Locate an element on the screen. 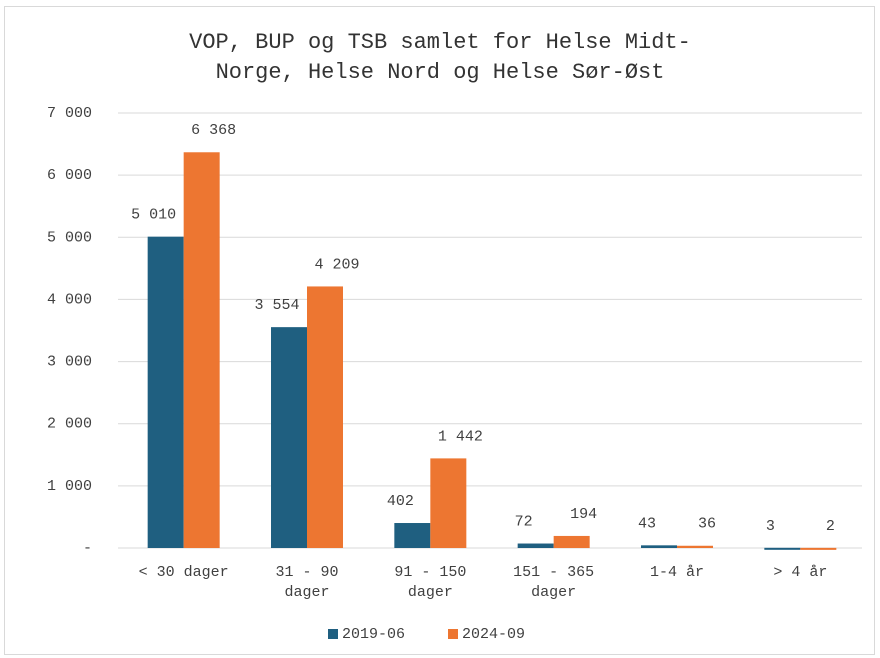  x-tick-label: 151 - 365 dager is located at coordinates (553, 582).